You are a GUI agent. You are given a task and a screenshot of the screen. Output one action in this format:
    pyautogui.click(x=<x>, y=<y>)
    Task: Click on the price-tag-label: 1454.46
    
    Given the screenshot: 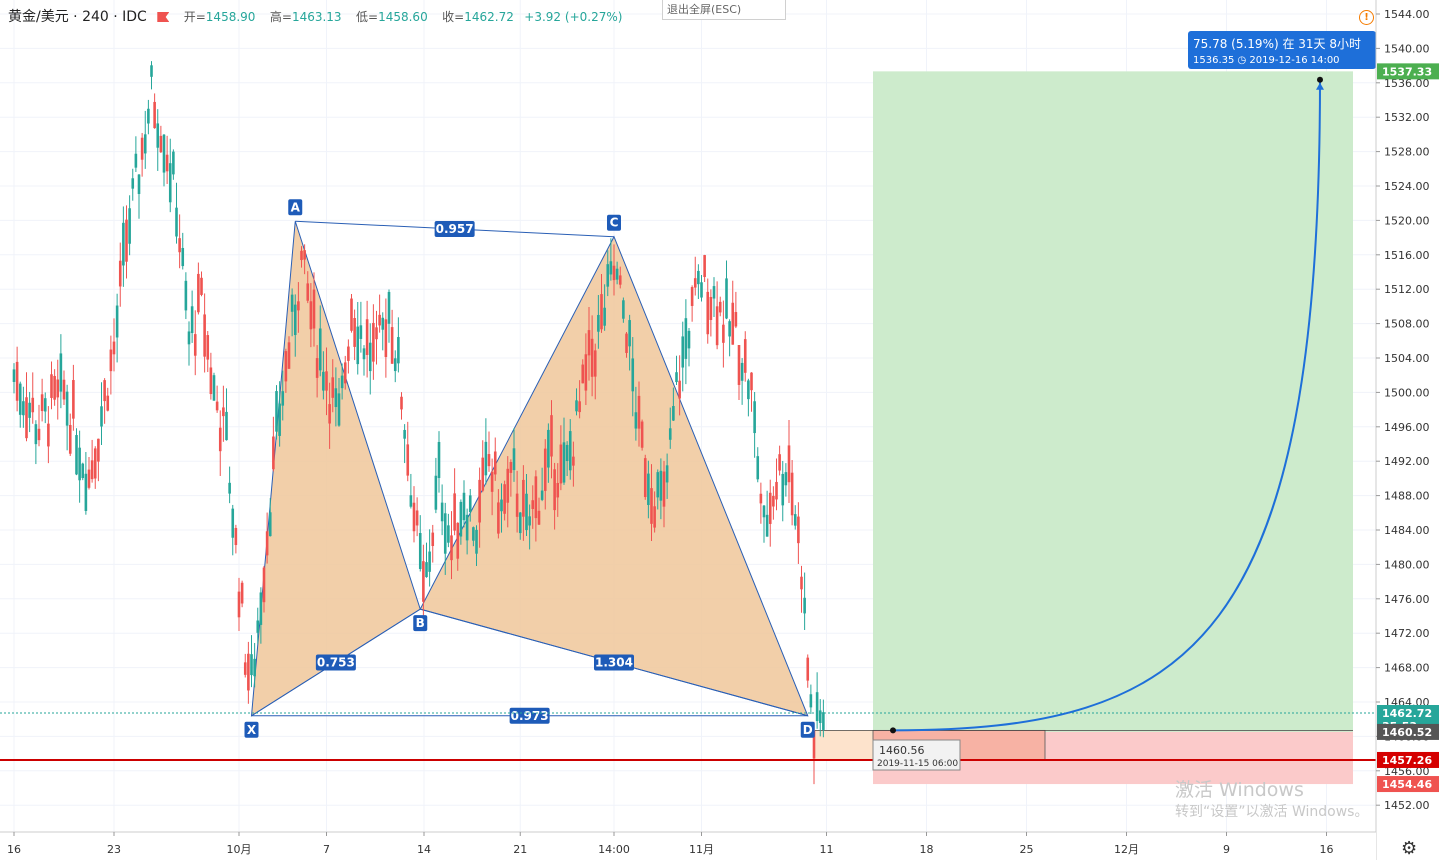 What is the action you would take?
    pyautogui.click(x=1407, y=784)
    